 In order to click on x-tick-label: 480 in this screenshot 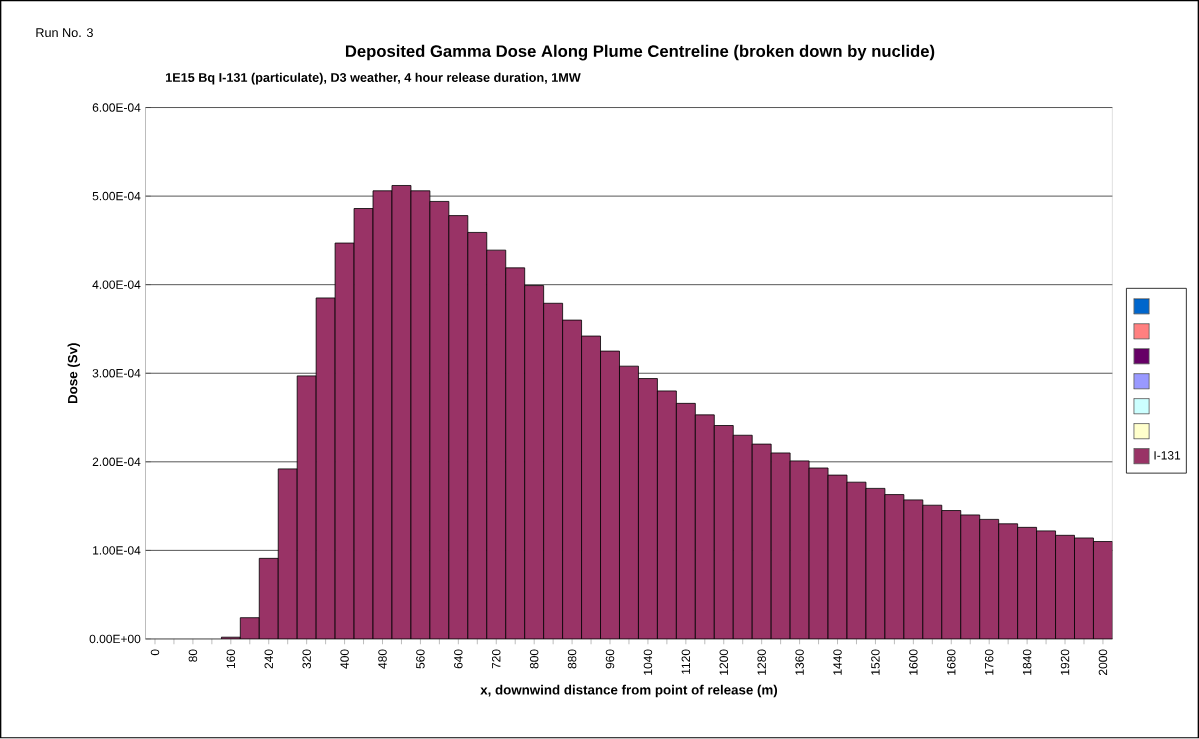, I will do `click(382, 659)`.